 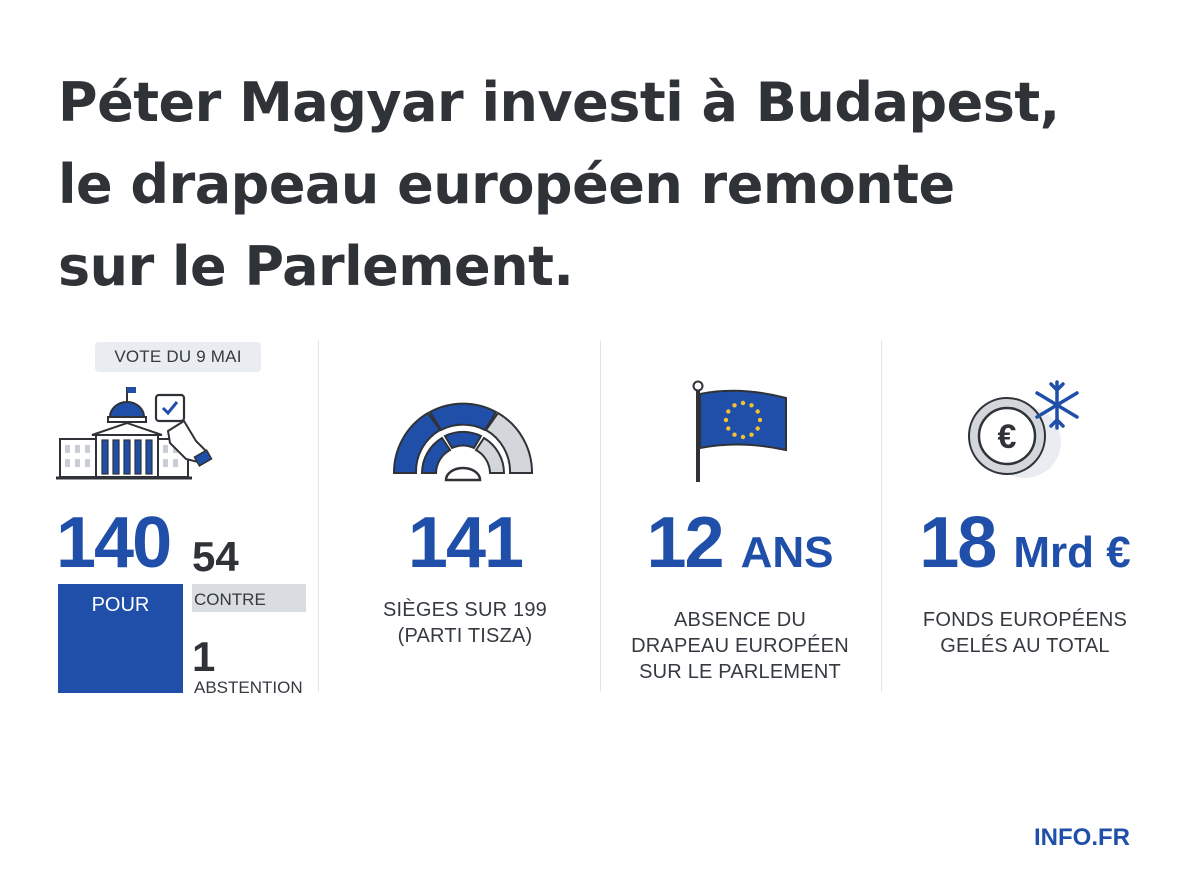 What do you see at coordinates (316, 266) in the screenshot?
I see `headline-line-3: sur le Parlement.` at bounding box center [316, 266].